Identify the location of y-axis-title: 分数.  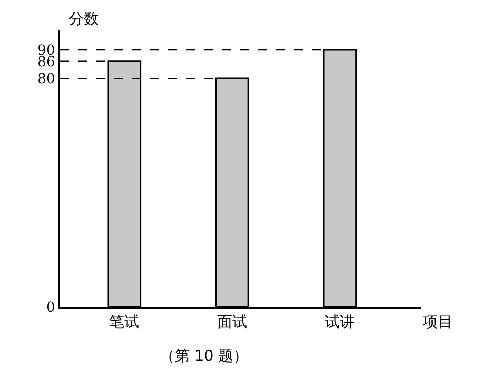
(84, 19).